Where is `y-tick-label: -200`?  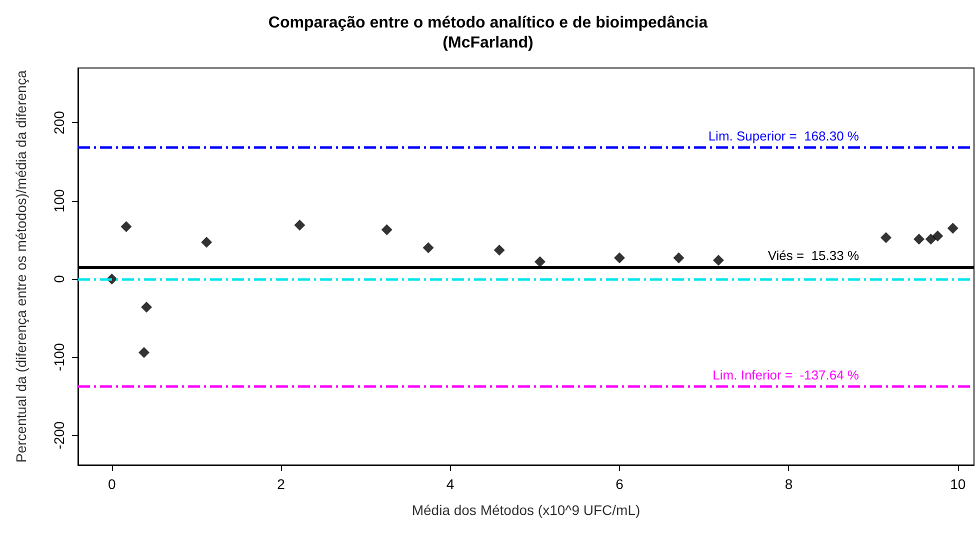 y-tick-label: -200 is located at coordinates (59, 435).